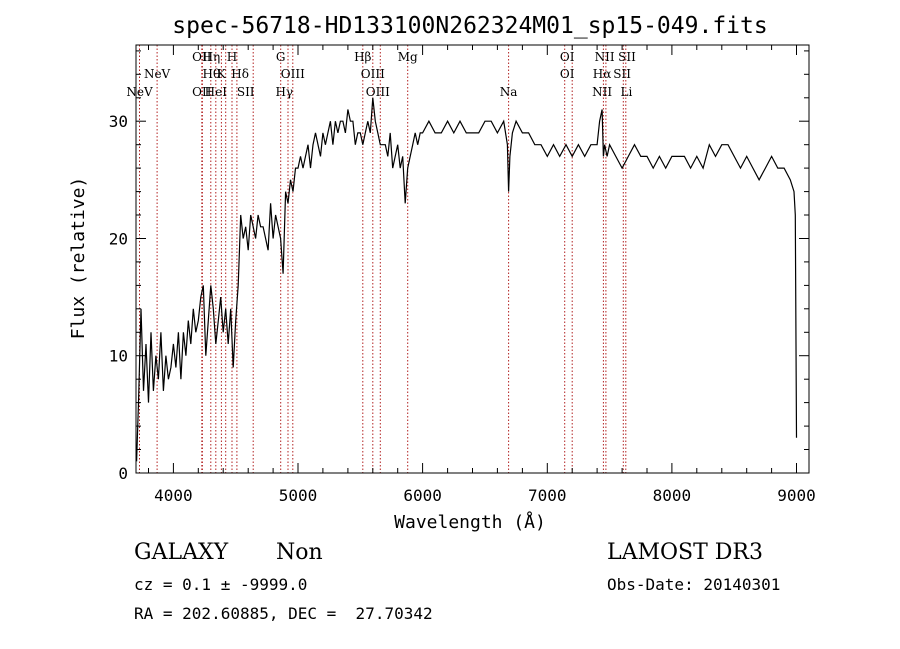 The image size is (900, 649). I want to click on spectral-line-label-24: SII, so click(627, 57).